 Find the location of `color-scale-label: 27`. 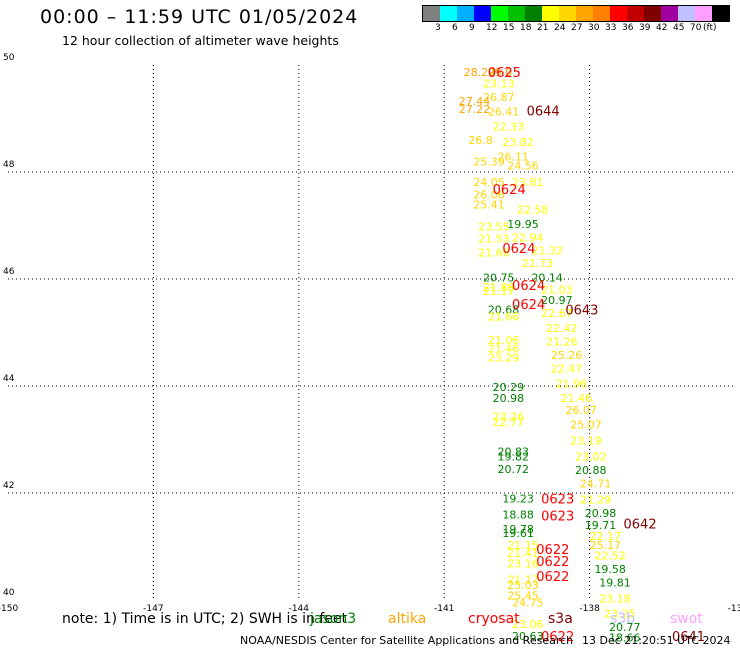

color-scale-label: 27 is located at coordinates (577, 28).